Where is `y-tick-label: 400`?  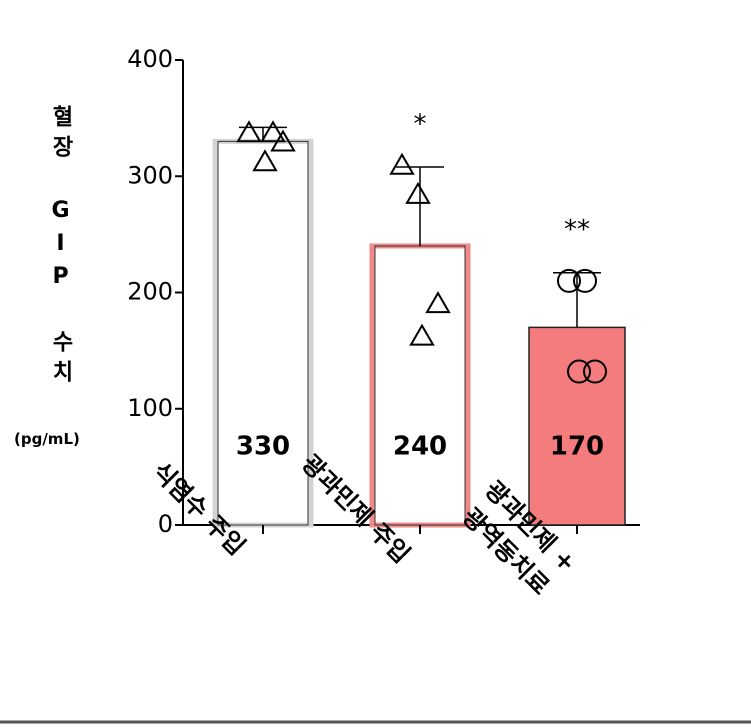
y-tick-label: 400 is located at coordinates (150, 59).